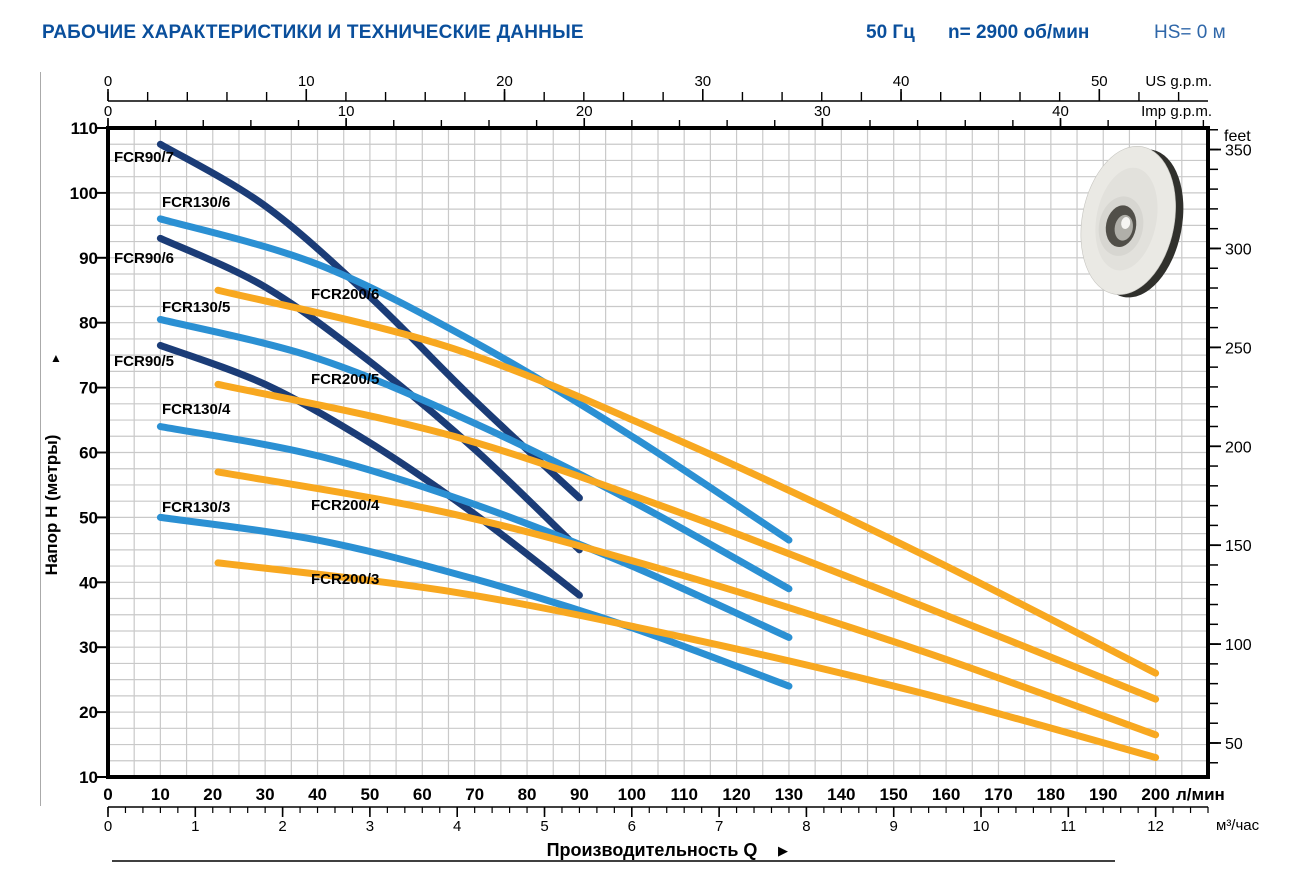  Describe the element at coordinates (658, 87) in the screenshot. I see `us-gpm-axis: 0 10 20 30 40 50 US g.p.m.` at that location.